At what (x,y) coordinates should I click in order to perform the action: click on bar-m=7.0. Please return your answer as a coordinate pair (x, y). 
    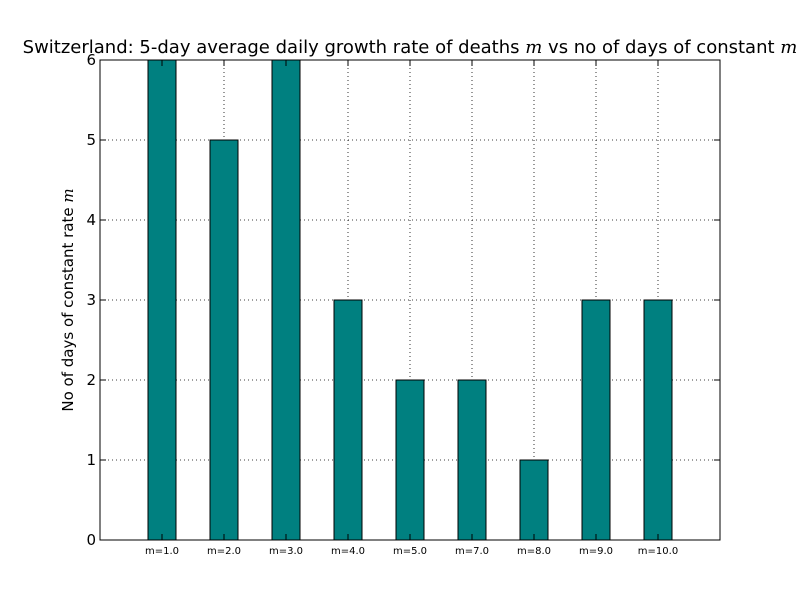
    Looking at the image, I should click on (472, 460).